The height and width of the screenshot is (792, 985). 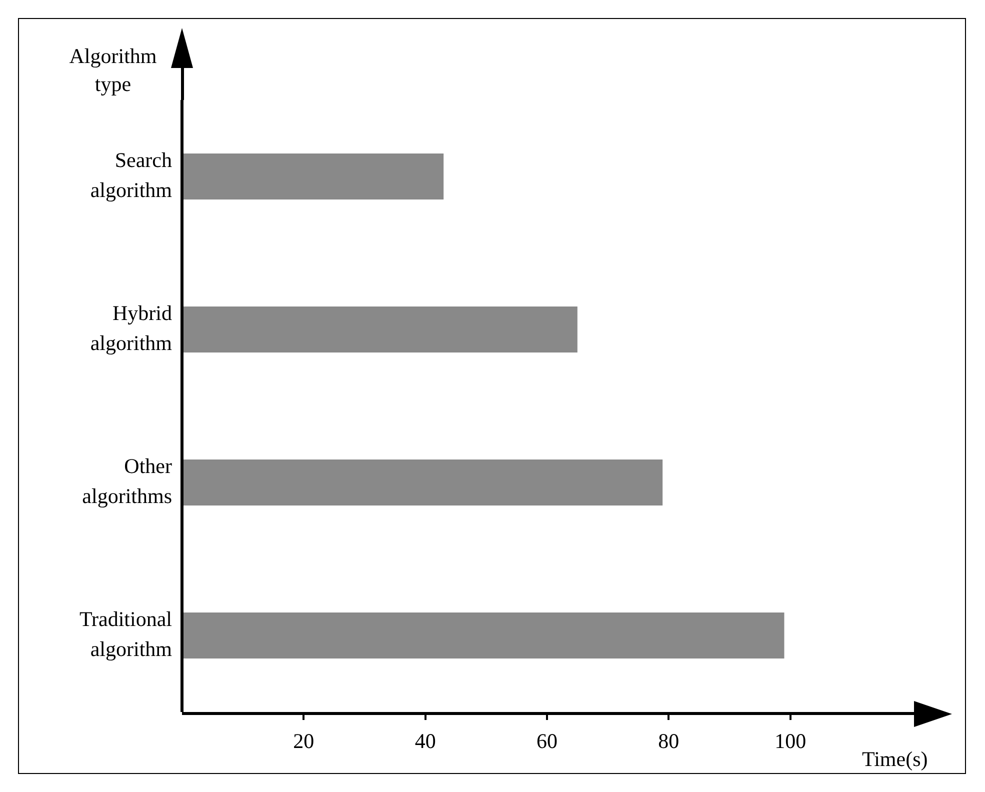 What do you see at coordinates (547, 741) in the screenshot?
I see `x-tick-label: 60` at bounding box center [547, 741].